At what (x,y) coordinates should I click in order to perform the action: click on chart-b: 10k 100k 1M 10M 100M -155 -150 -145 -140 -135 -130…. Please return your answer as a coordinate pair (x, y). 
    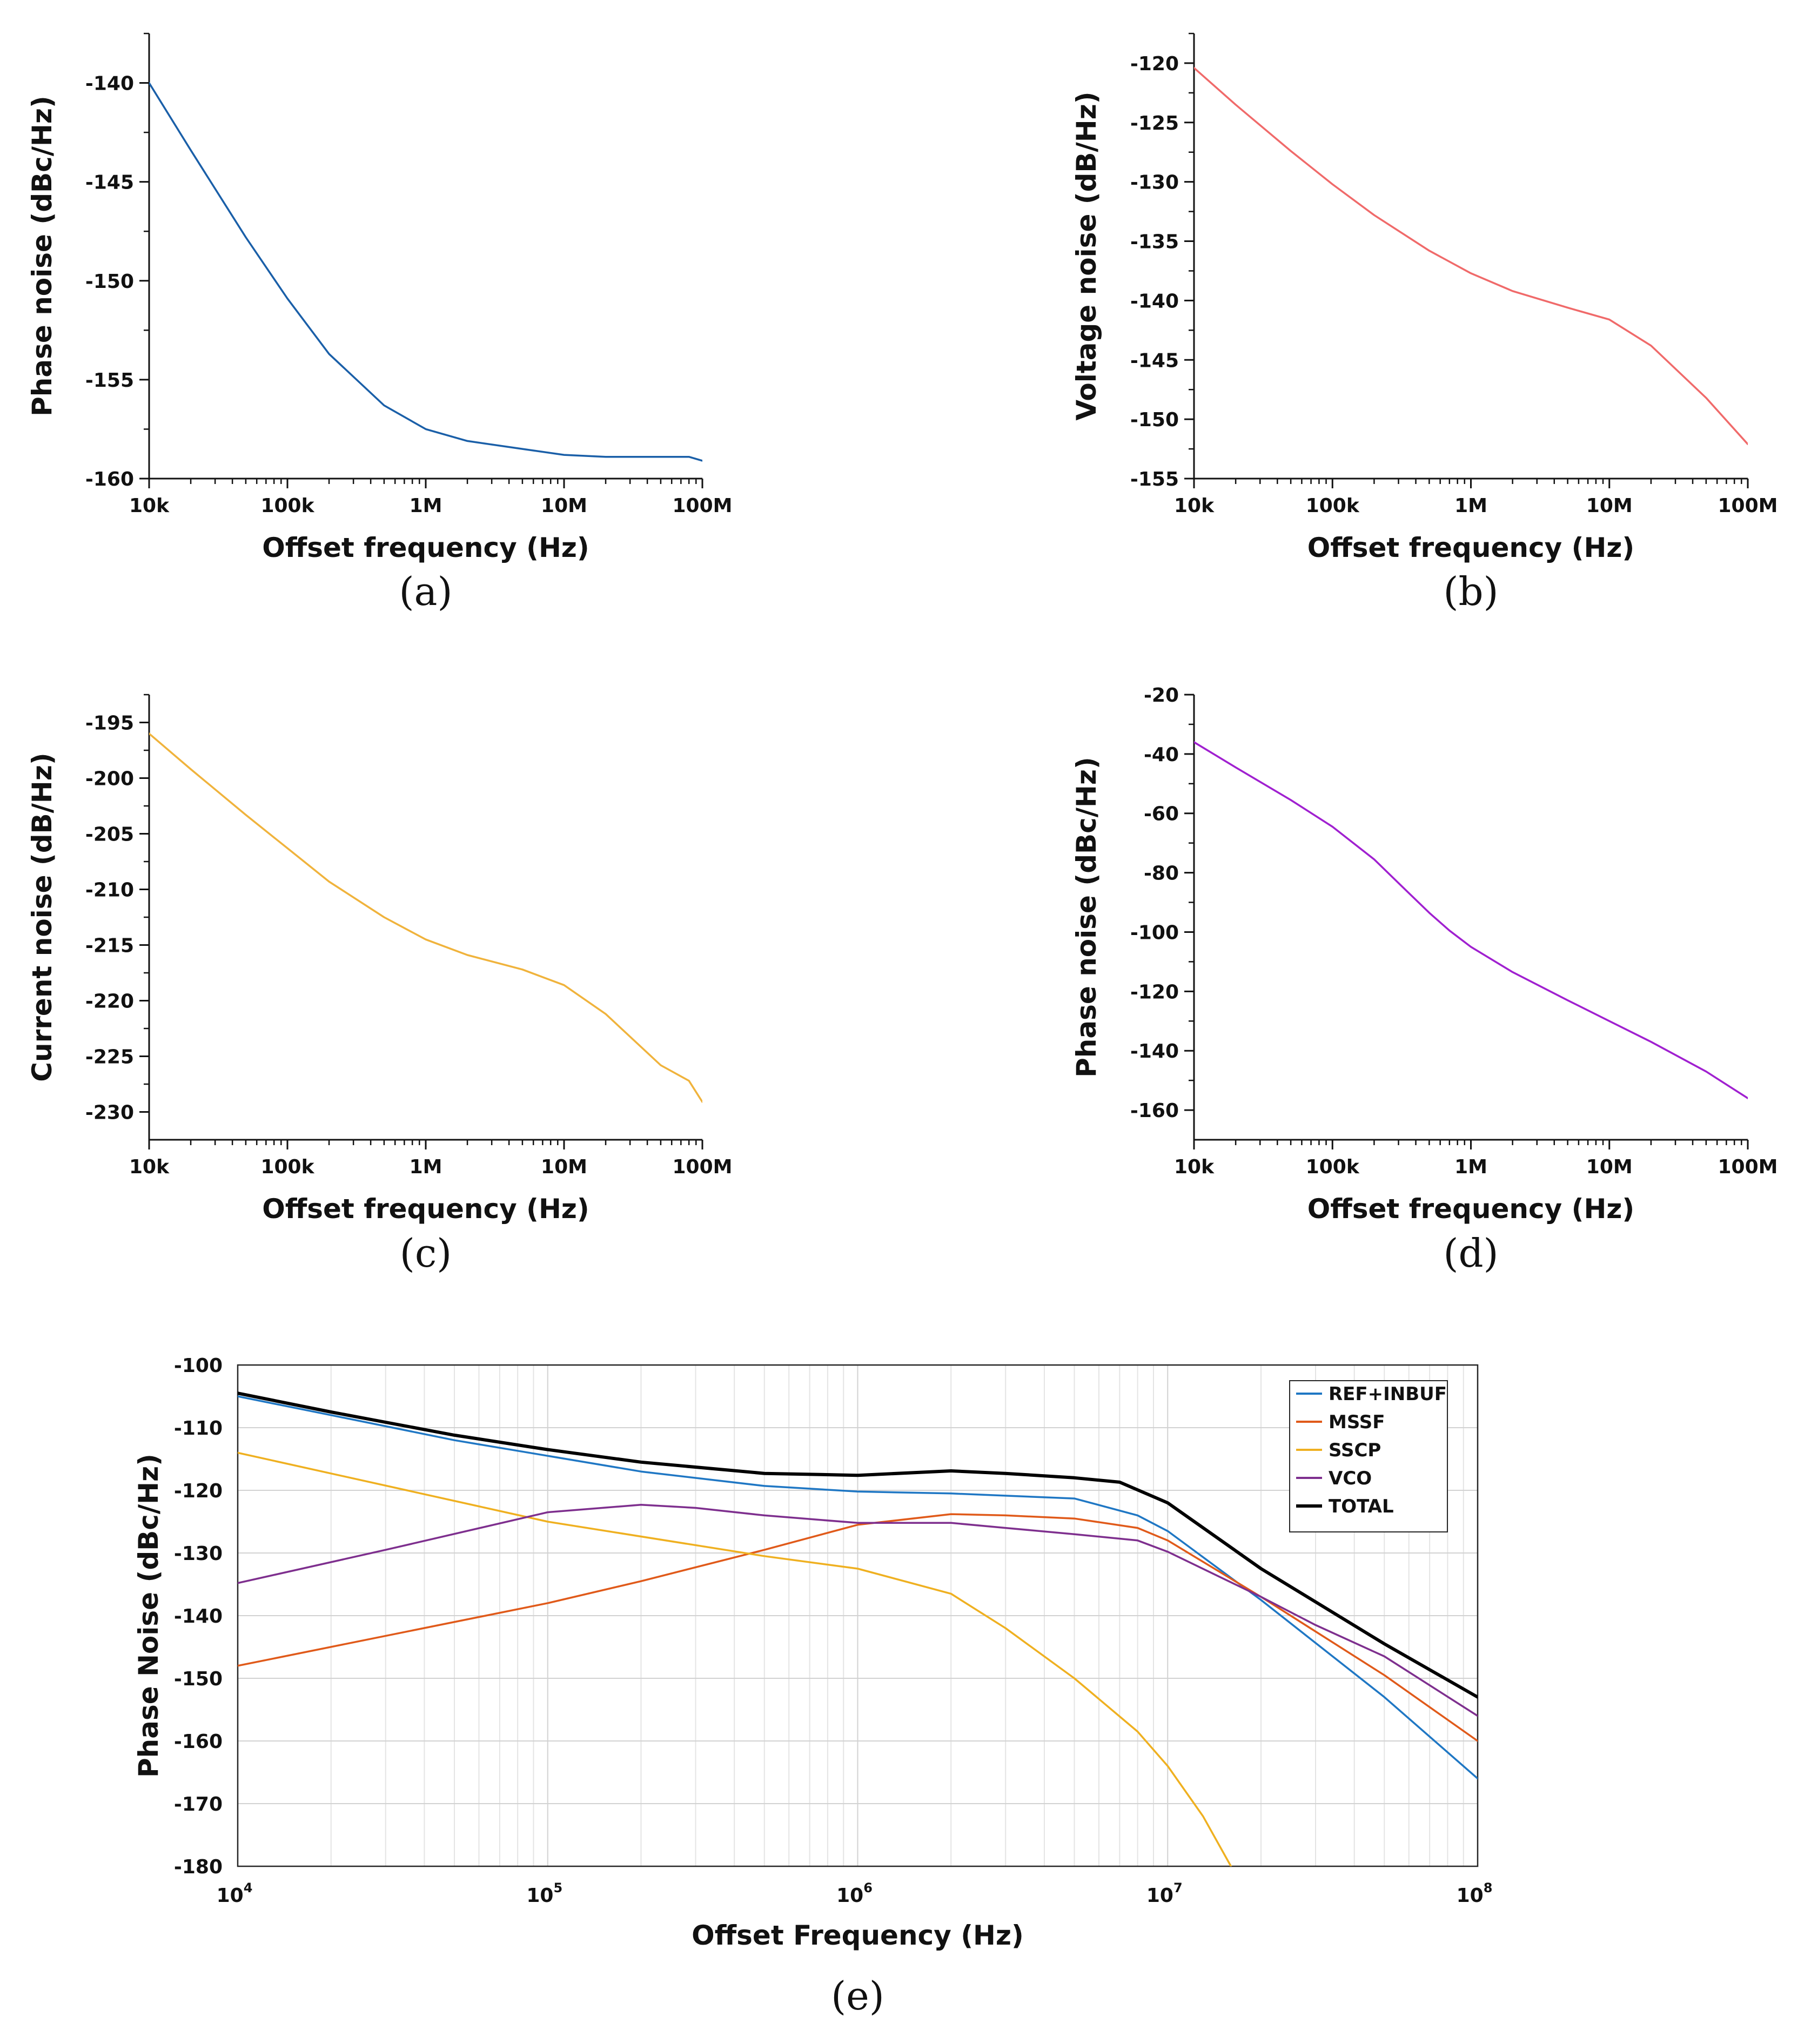
    Looking at the image, I should click on (1424, 323).